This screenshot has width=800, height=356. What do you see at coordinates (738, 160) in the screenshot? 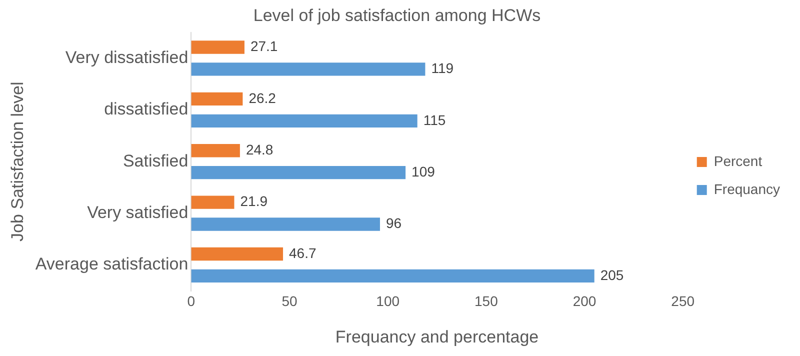
I see `legend-label: Percent` at bounding box center [738, 160].